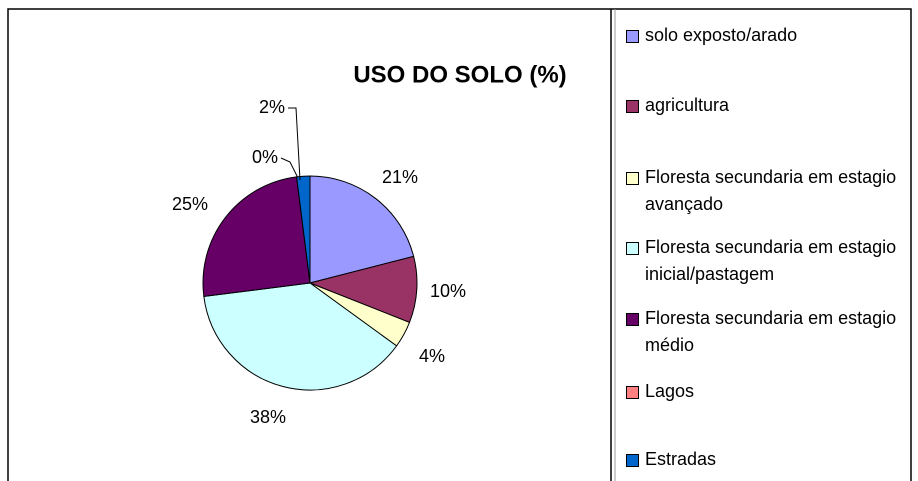  Describe the element at coordinates (768, 391) in the screenshot. I see `legend-item: Lagos` at that location.